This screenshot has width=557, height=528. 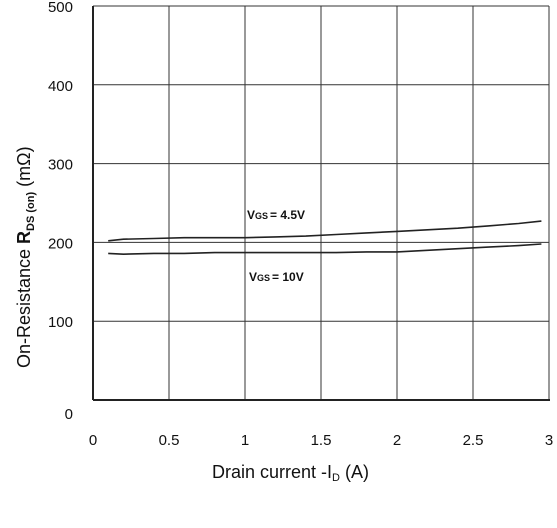 What do you see at coordinates (549, 440) in the screenshot?
I see `x-tick-label-6: 3` at bounding box center [549, 440].